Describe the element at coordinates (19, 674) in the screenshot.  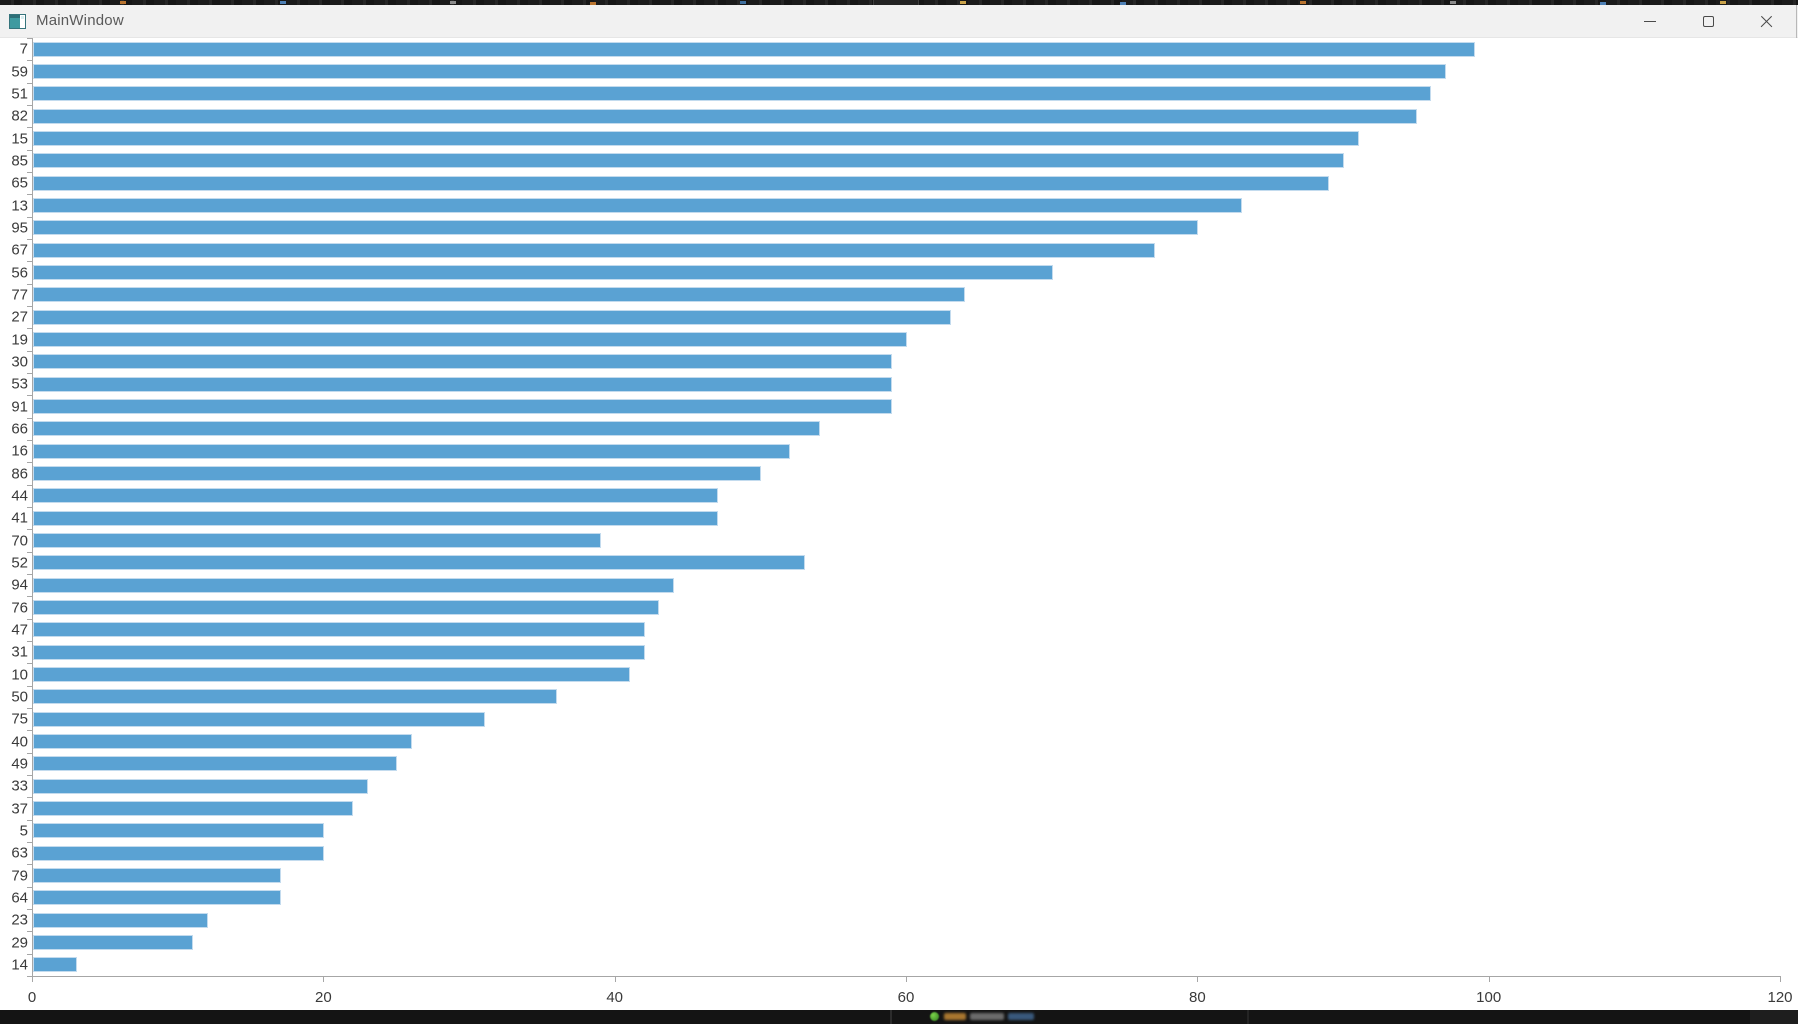
I see `y-tick-label: 10` at that location.